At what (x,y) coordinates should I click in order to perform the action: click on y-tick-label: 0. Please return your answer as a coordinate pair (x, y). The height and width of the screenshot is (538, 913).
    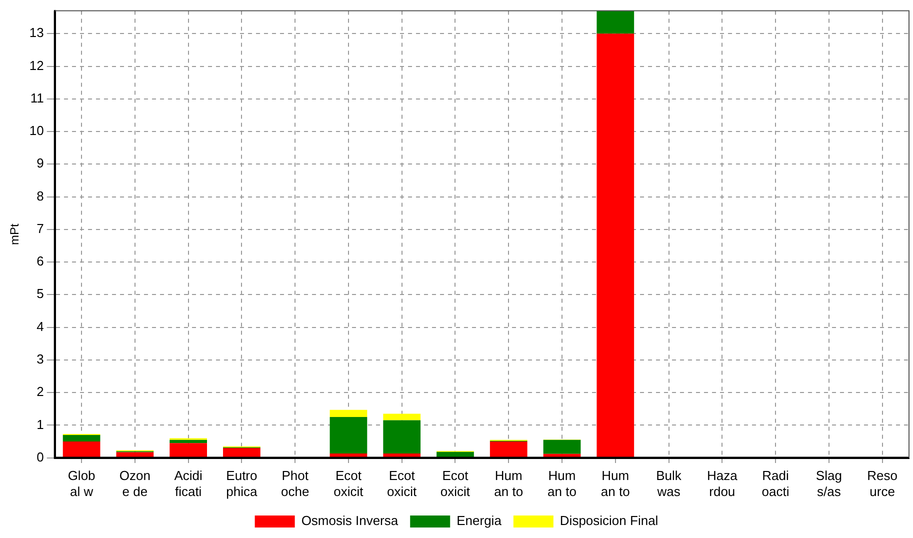
    Looking at the image, I should click on (40, 456).